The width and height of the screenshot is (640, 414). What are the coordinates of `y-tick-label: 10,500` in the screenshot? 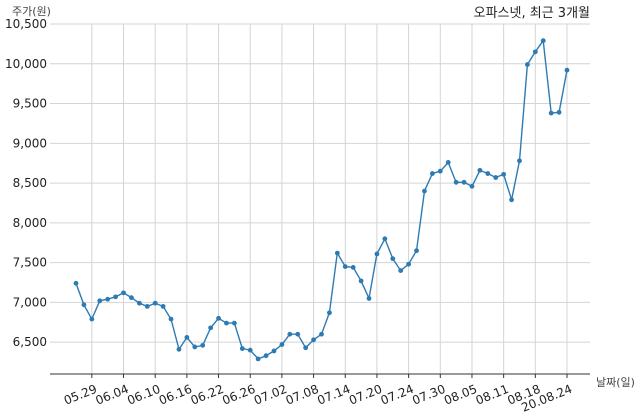 It's located at (26, 24).